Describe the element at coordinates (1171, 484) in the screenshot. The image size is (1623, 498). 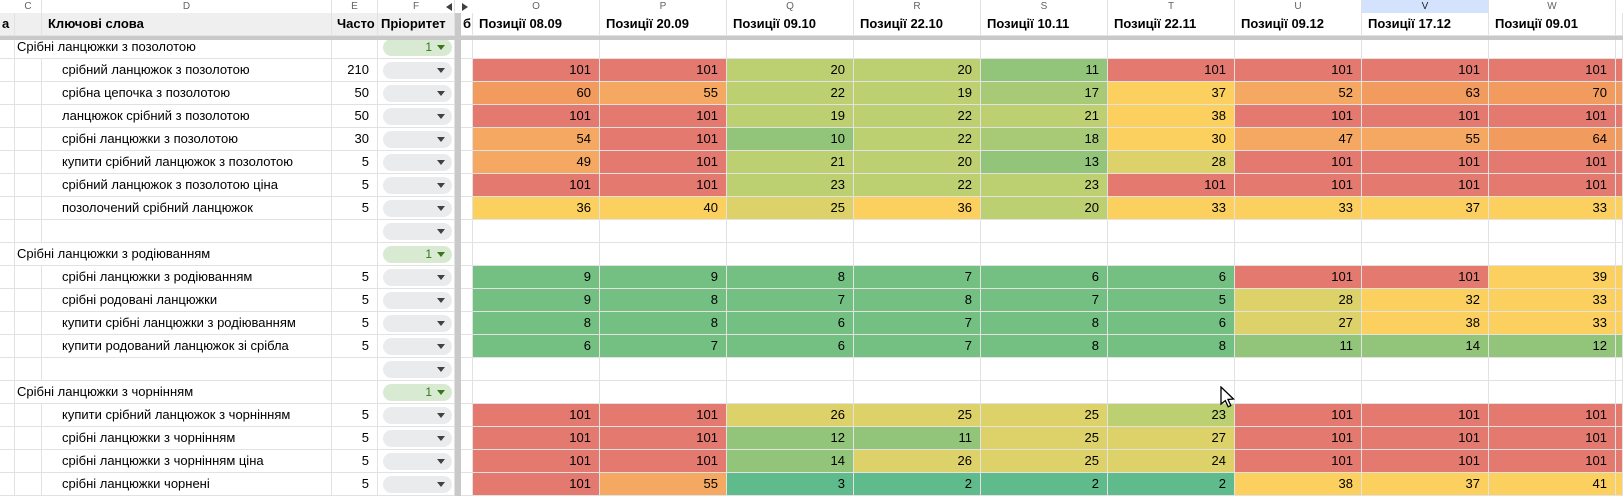
I see `position-cell: 2` at that location.